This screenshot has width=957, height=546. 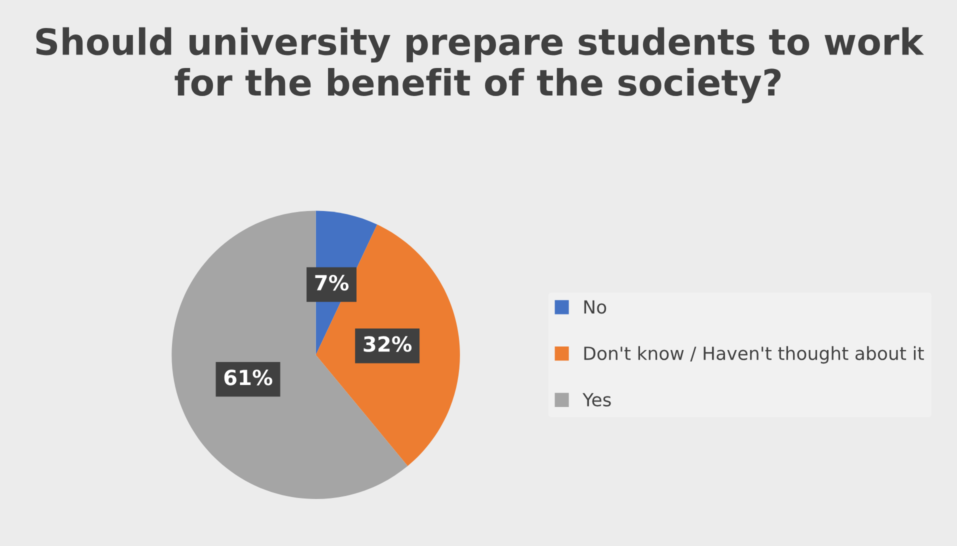 I want to click on legend-label: No, so click(x=595, y=307).